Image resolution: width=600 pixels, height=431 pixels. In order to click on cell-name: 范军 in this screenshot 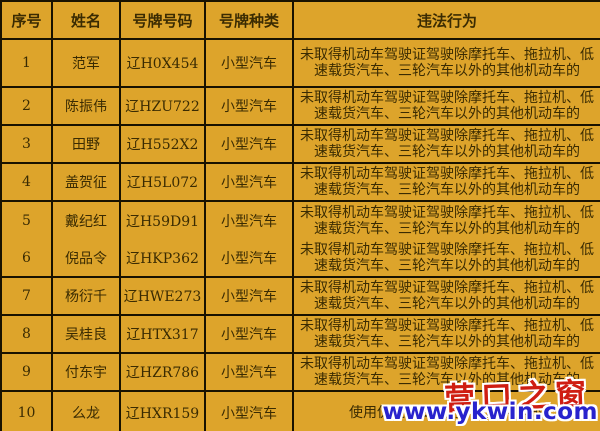, I will do `click(86, 63)`.